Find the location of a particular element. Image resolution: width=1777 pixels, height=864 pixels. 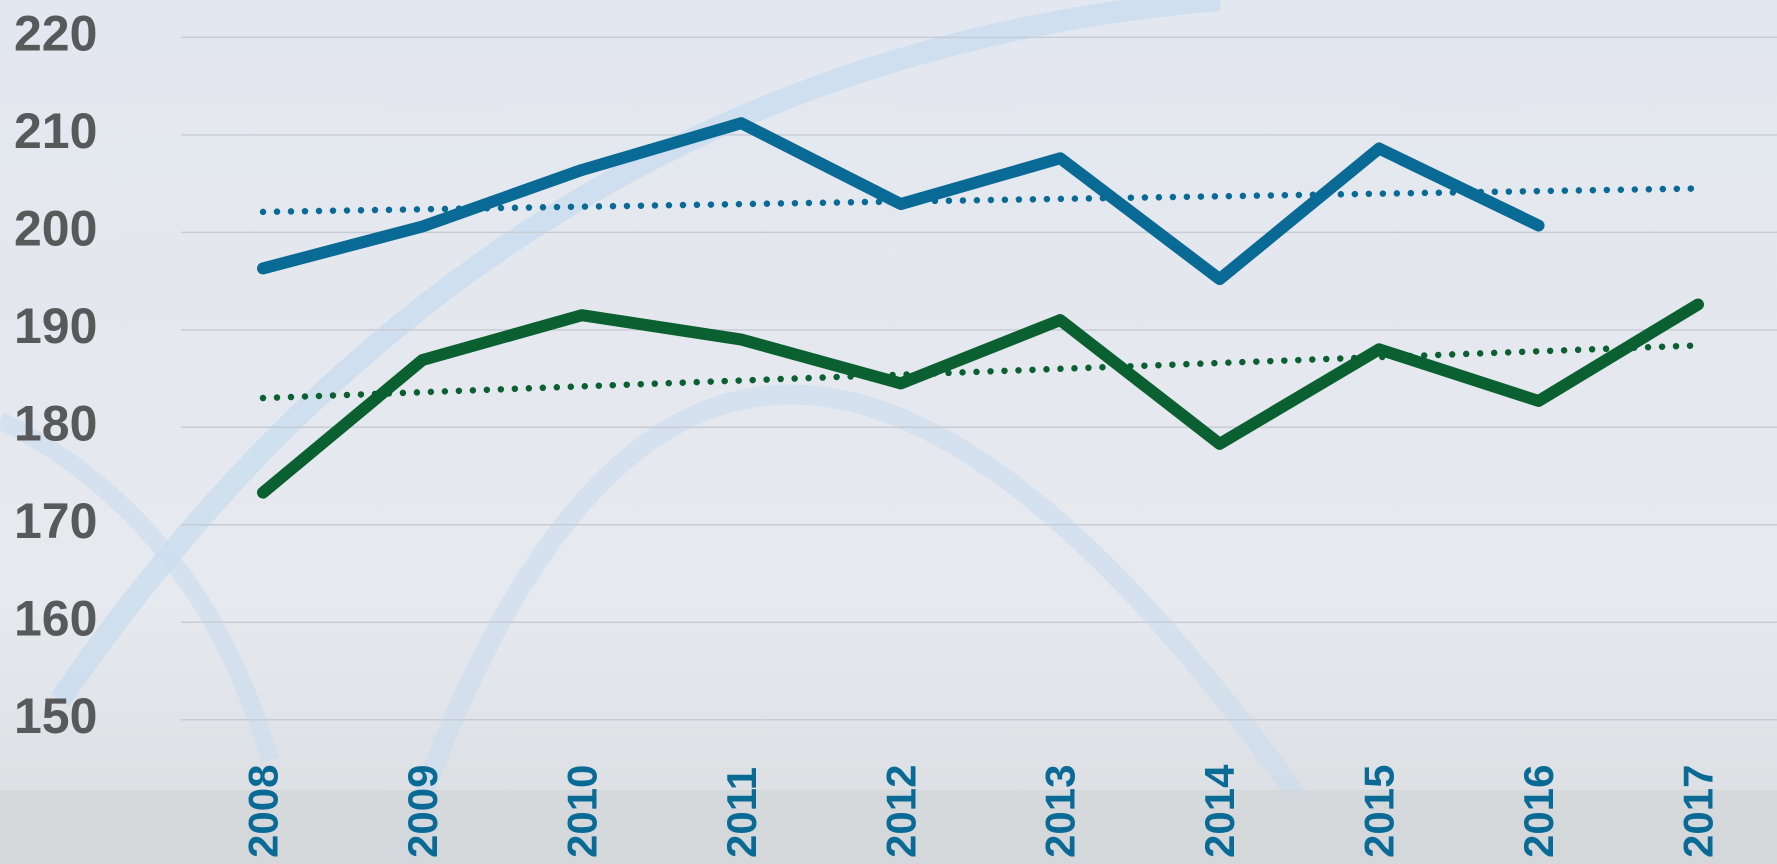

x-tick-label: 2014 is located at coordinates (1219, 811).